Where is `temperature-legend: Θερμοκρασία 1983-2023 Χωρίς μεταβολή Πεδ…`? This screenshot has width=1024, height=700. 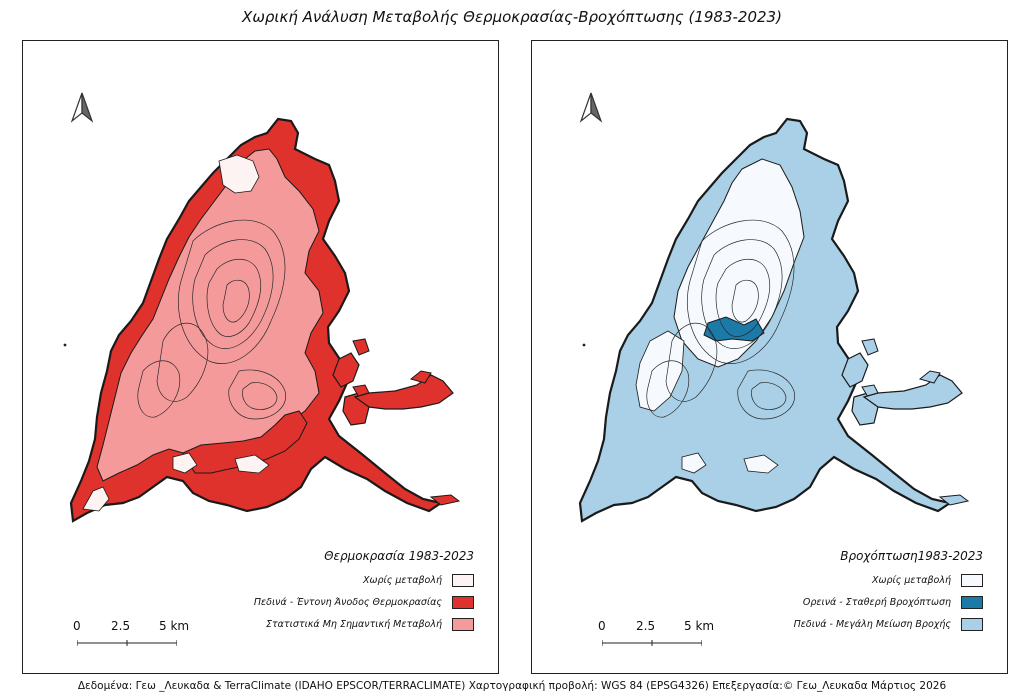
temperature-legend: Θερμοκρασία 1983-2023 Χωρίς μεταβολή Πεδ… is located at coordinates (324, 592).